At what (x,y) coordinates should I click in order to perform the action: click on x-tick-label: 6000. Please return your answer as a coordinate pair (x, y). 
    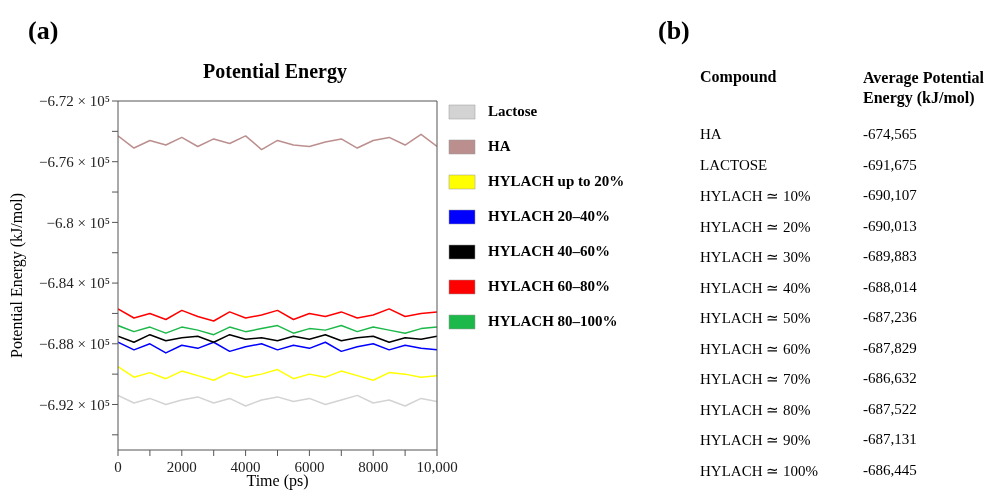
    Looking at the image, I should click on (309, 467).